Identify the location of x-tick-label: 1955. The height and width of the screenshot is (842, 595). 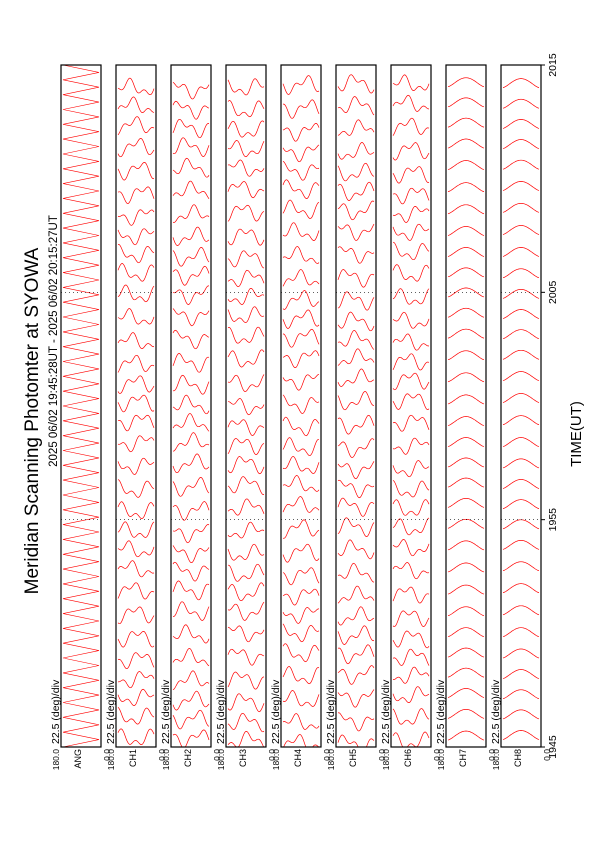
(553, 520).